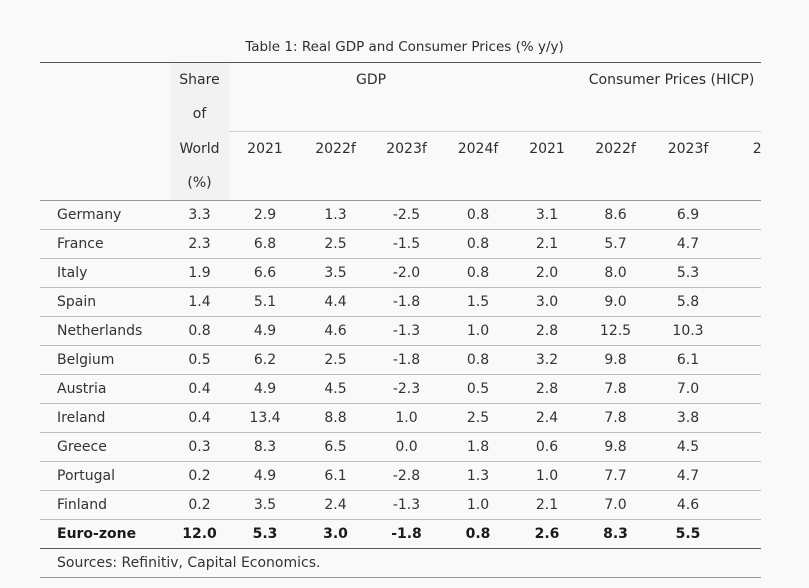  What do you see at coordinates (371, 79) in the screenshot?
I see `gdp-header: GDP` at bounding box center [371, 79].